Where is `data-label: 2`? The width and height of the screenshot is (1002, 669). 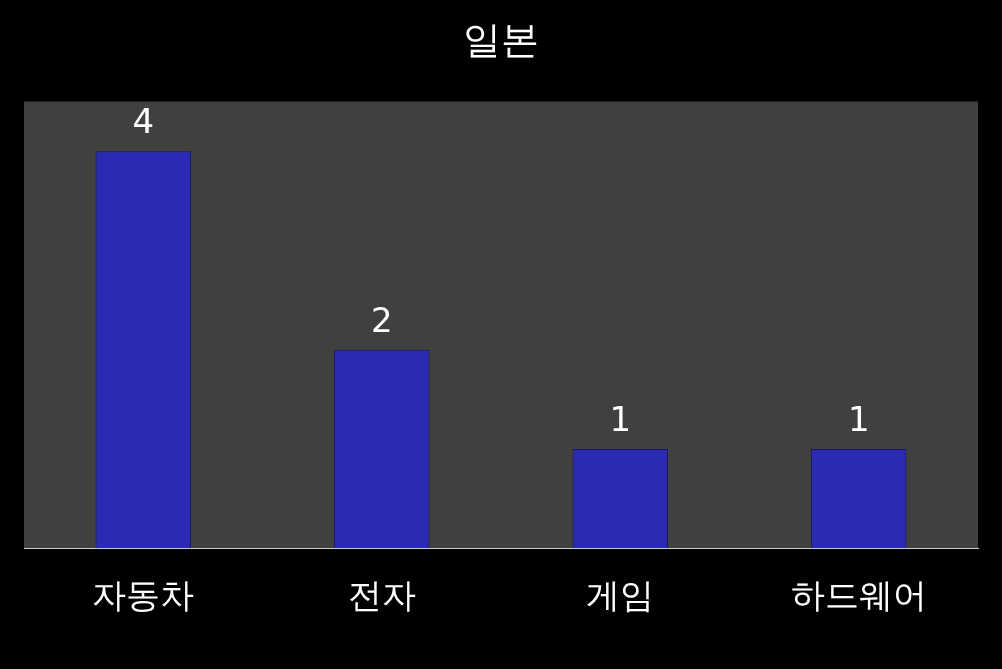 data-label: 2 is located at coordinates (381, 319).